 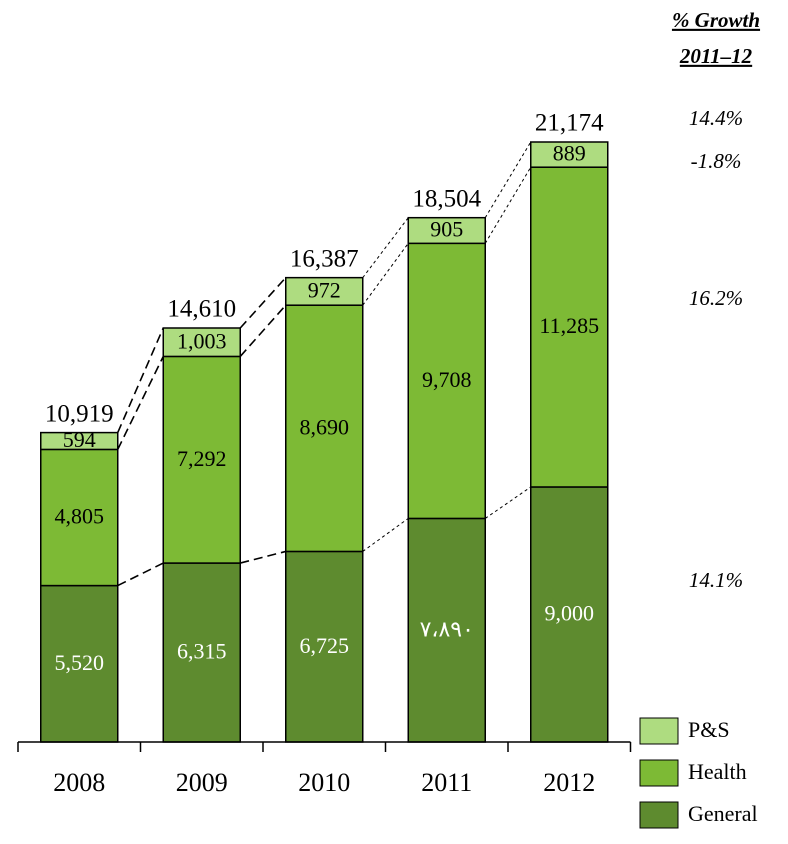 I want to click on growth-value: -1.8%, so click(x=716, y=161).